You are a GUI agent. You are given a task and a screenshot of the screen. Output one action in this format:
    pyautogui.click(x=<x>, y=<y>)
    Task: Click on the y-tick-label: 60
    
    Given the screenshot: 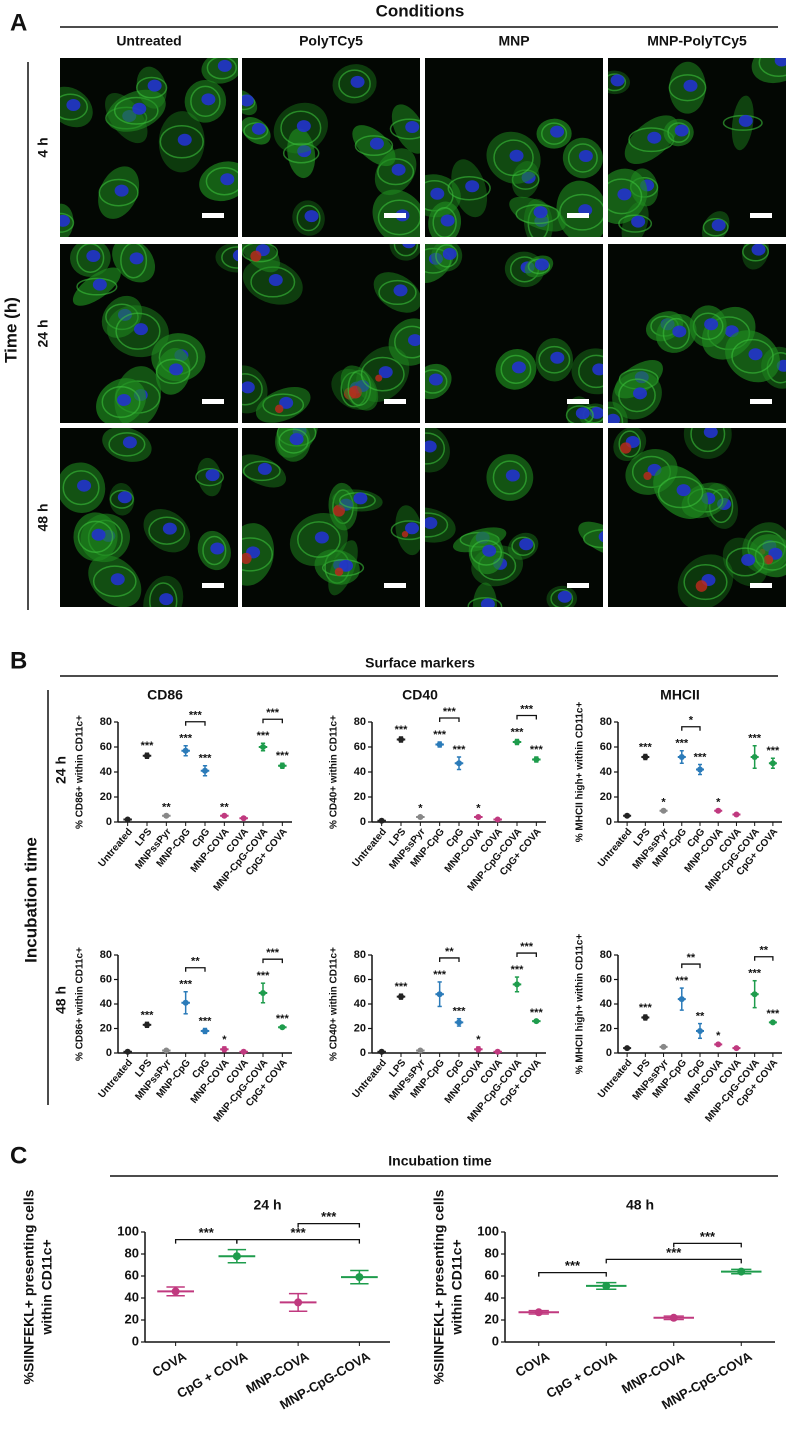 What is the action you would take?
    pyautogui.click(x=132, y=1274)
    